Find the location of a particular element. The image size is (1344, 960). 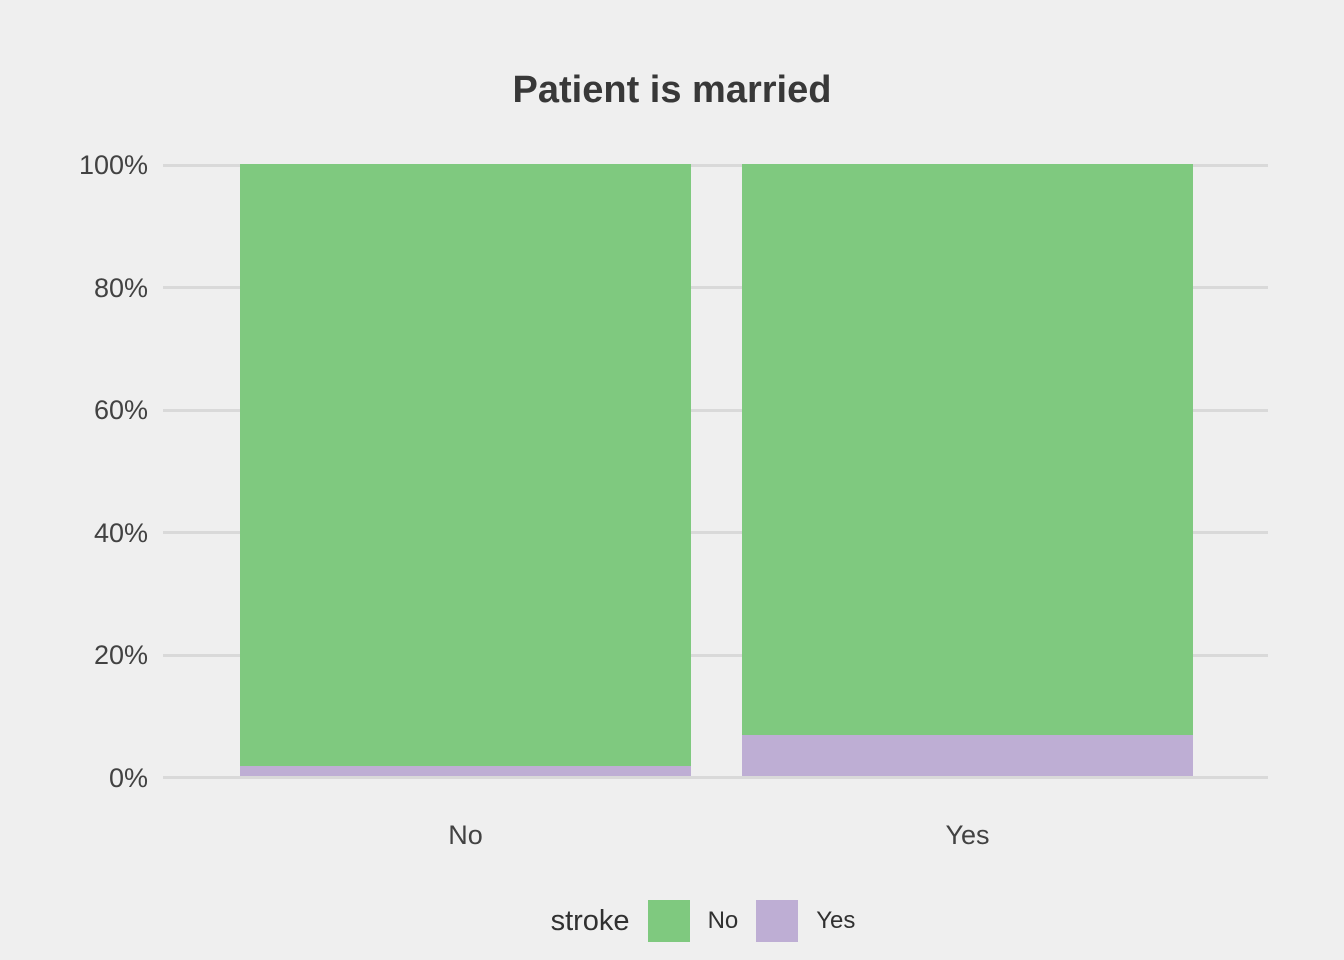

y-axis-tick-label: 60% is located at coordinates (120, 410).